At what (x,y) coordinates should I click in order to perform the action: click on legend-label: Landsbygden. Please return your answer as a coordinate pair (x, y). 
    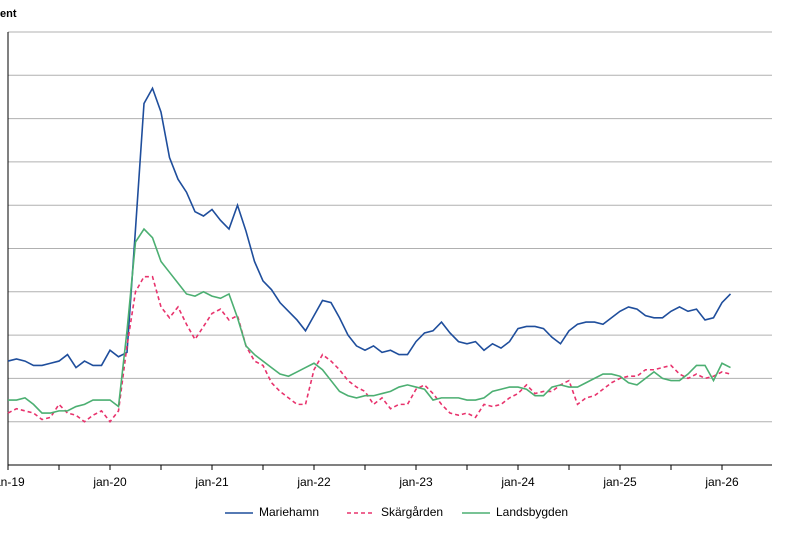
    Looking at the image, I should click on (532, 512).